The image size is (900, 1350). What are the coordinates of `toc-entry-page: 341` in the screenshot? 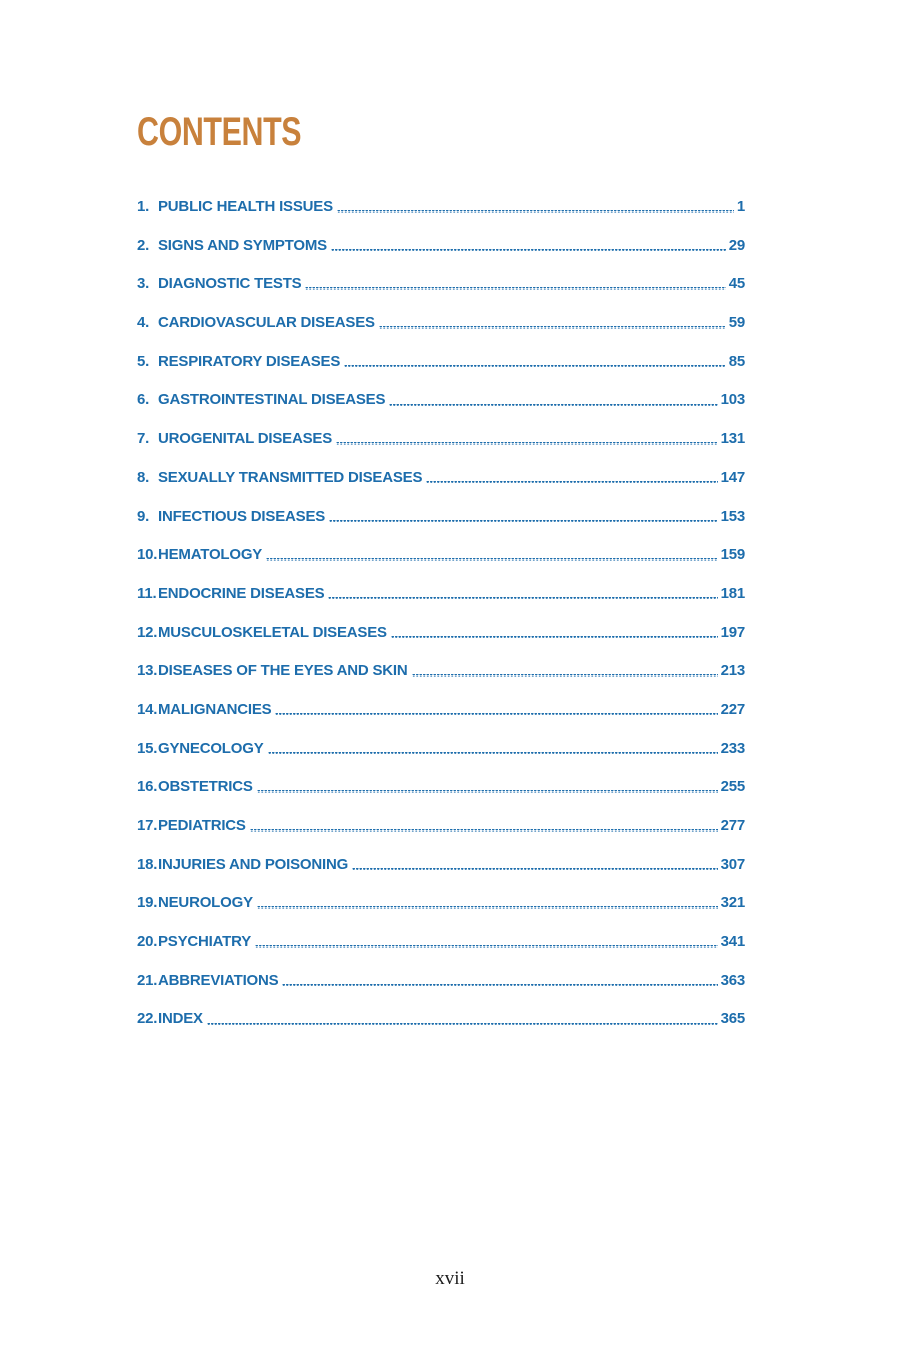 It's located at (733, 942).